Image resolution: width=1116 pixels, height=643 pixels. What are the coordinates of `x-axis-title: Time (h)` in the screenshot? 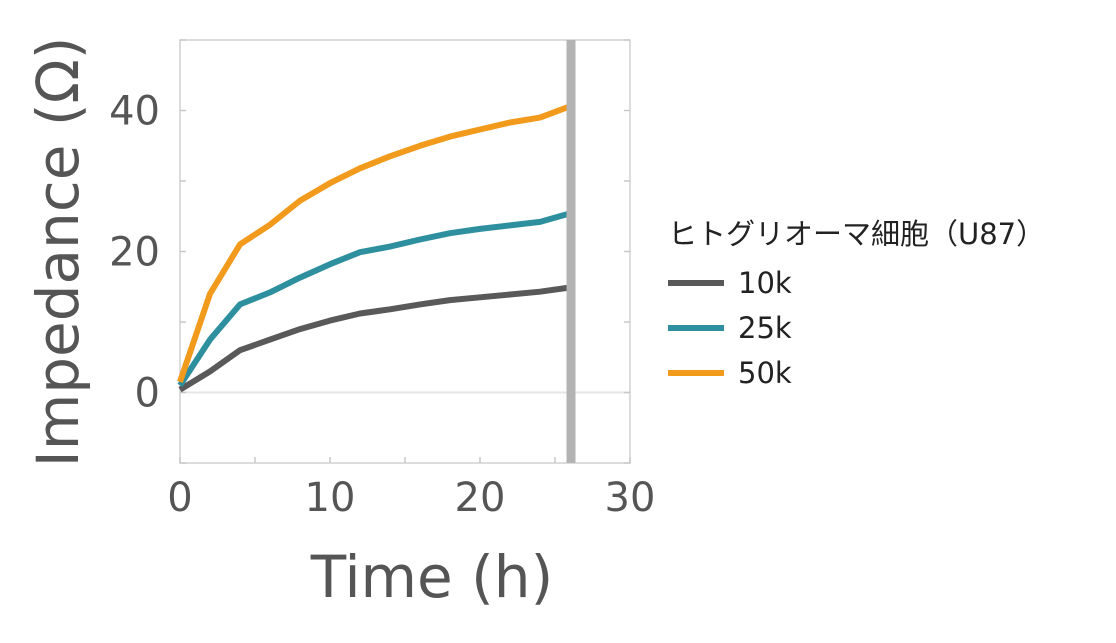 It's located at (431, 577).